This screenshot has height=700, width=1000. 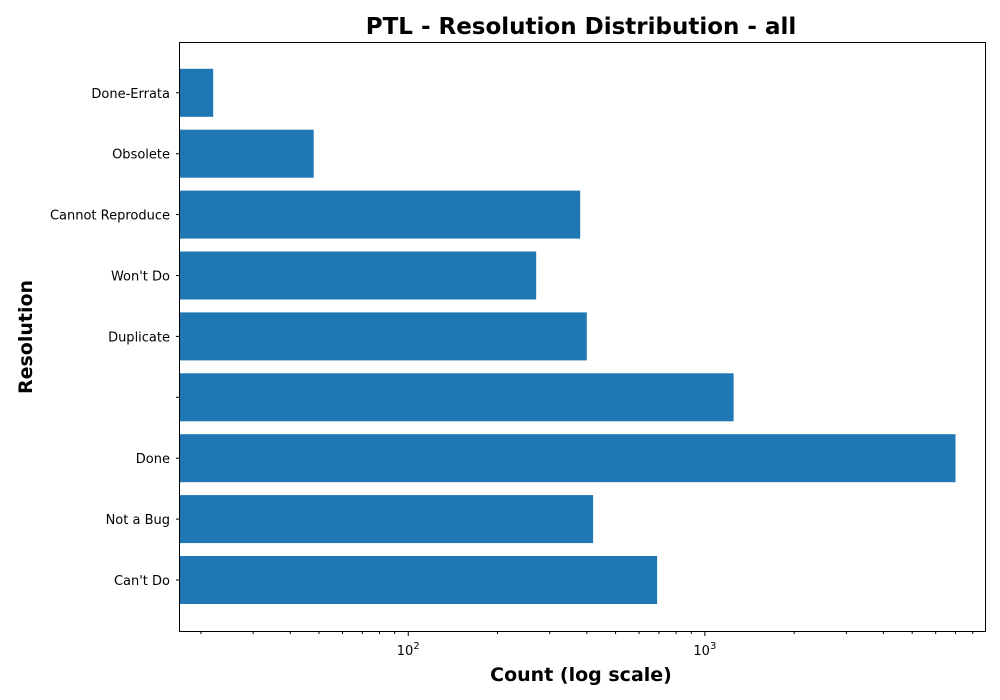 I want to click on y-tick-label: Won't Do, so click(x=140, y=277).